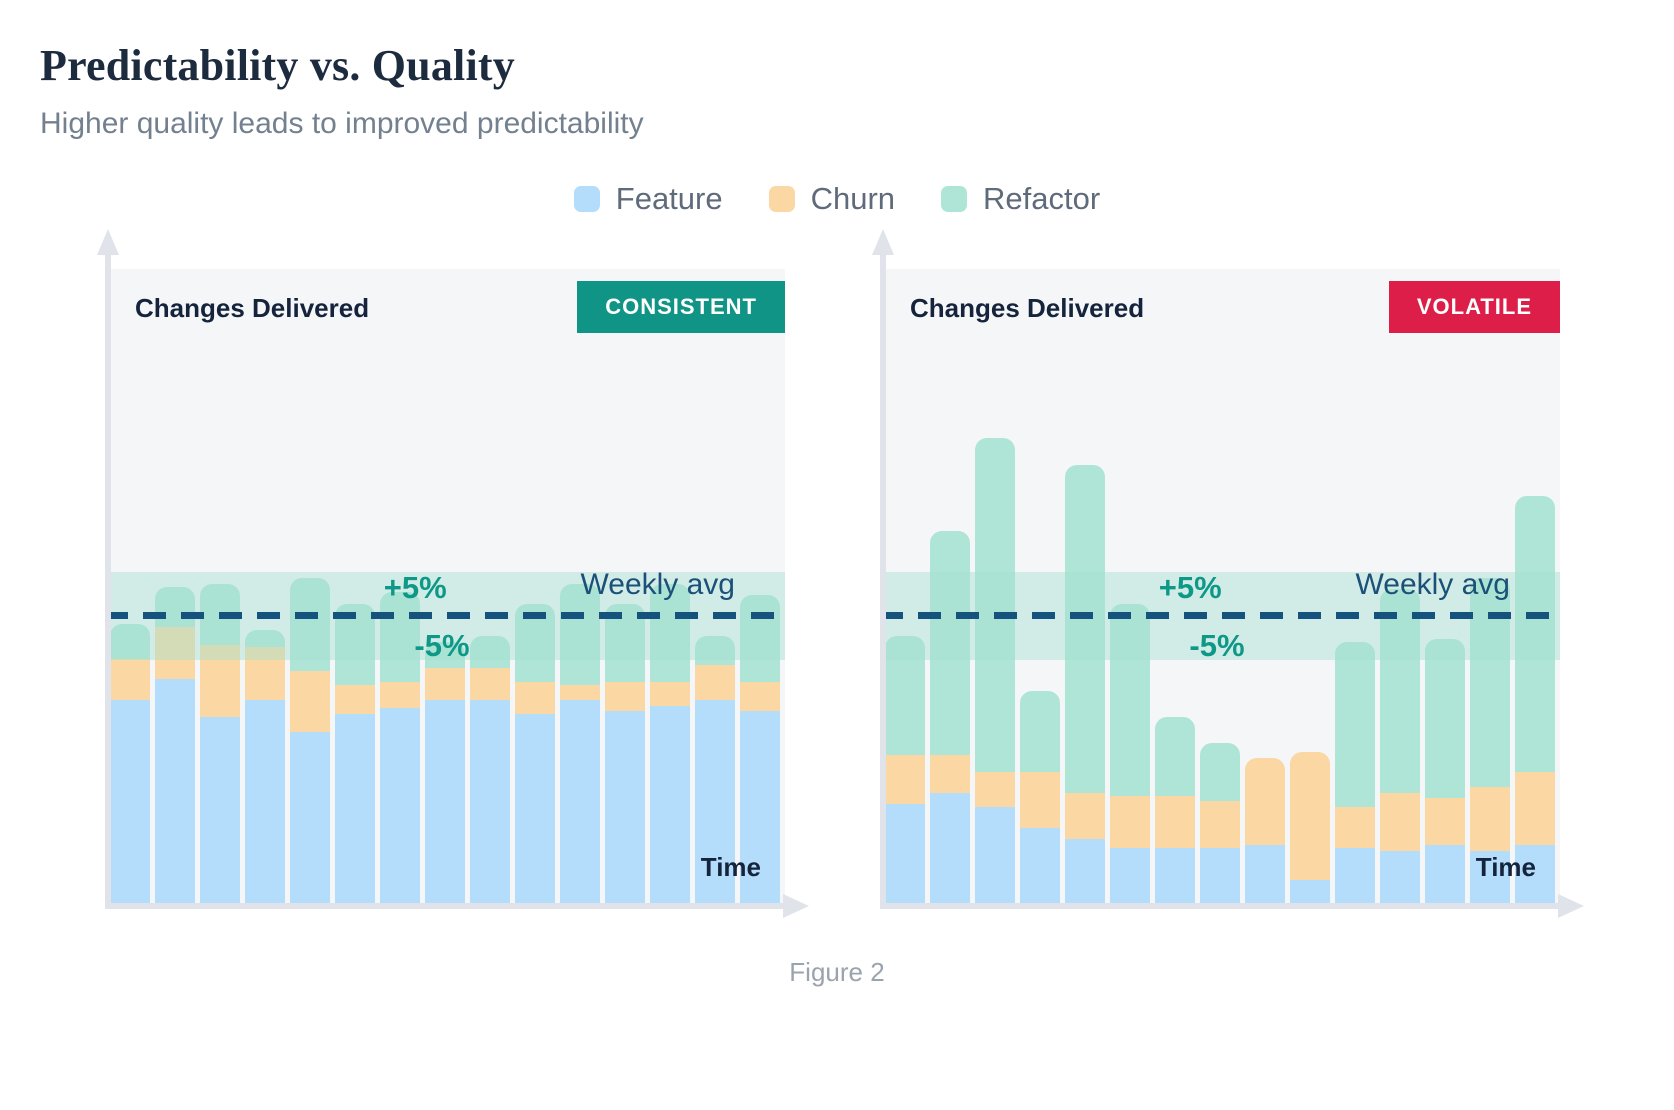 This screenshot has height=1110, width=1674. I want to click on legend-label: Feature, so click(669, 198).